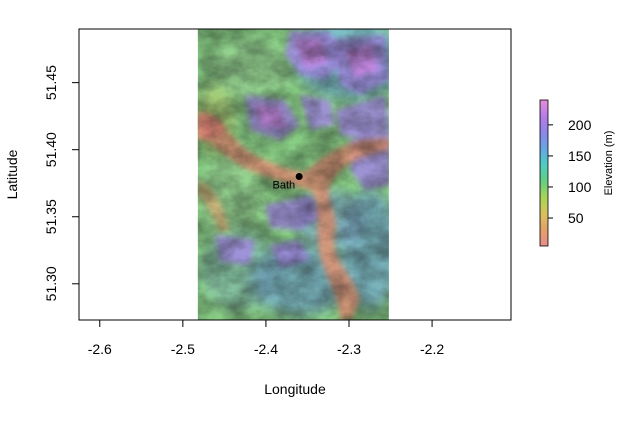 Image resolution: width=623 pixels, height=423 pixels. Describe the element at coordinates (349, 349) in the screenshot. I see `x-tick-label-3: -2.3` at that location.